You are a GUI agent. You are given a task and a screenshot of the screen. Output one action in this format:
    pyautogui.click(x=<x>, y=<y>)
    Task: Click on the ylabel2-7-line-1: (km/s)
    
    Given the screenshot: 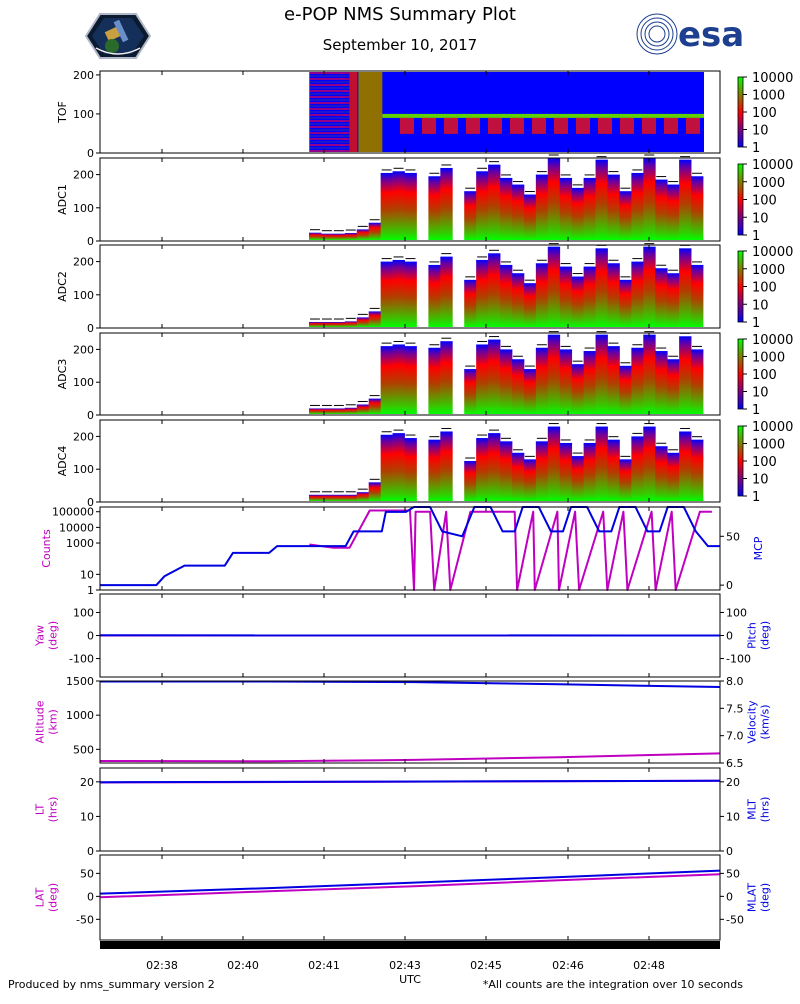 What is the action you would take?
    pyautogui.click(x=765, y=721)
    